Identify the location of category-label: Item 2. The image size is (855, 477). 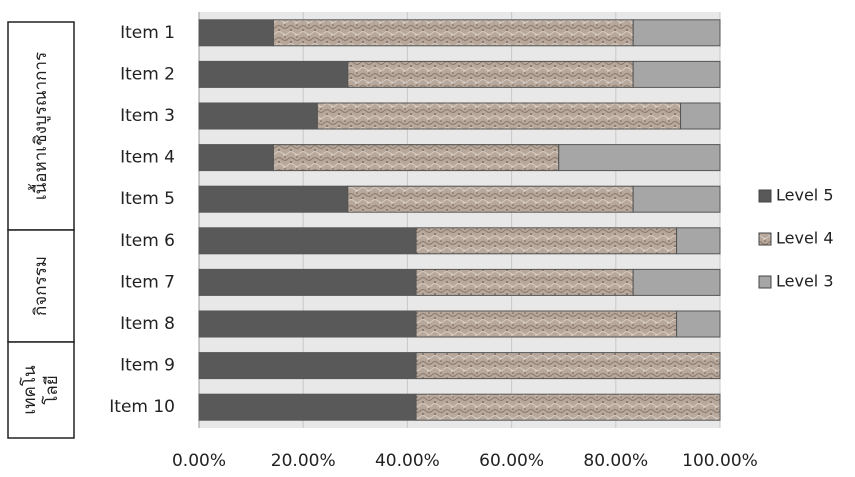
(147, 74).